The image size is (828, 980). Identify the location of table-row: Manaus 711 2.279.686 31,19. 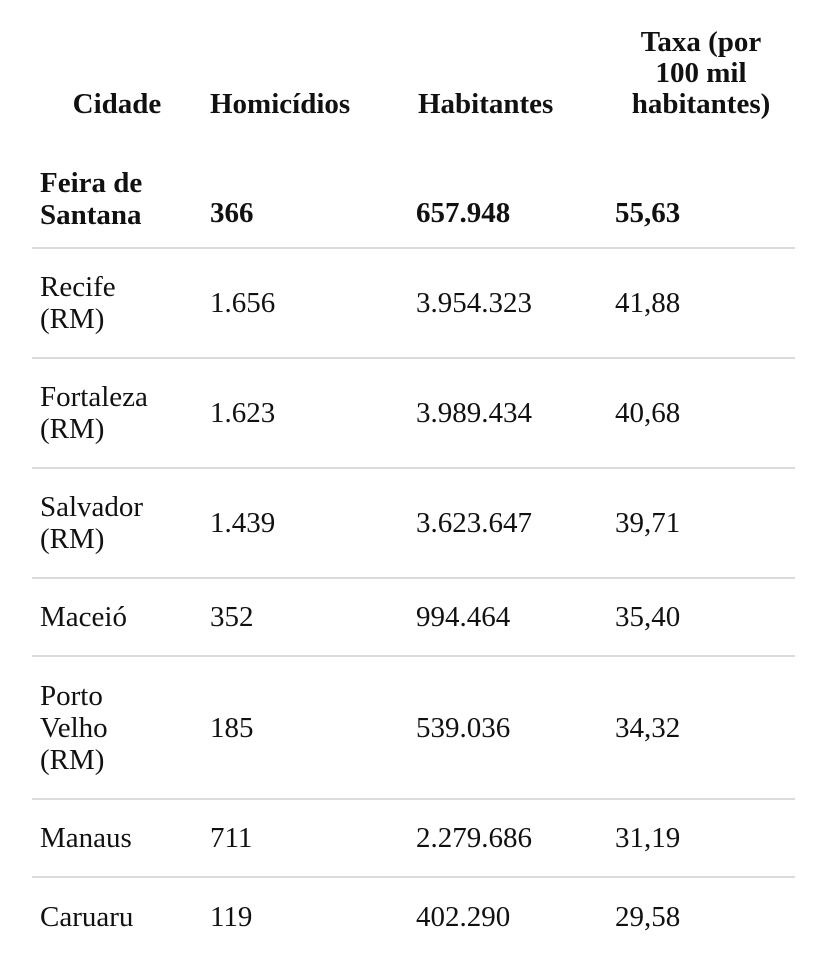
(413, 838).